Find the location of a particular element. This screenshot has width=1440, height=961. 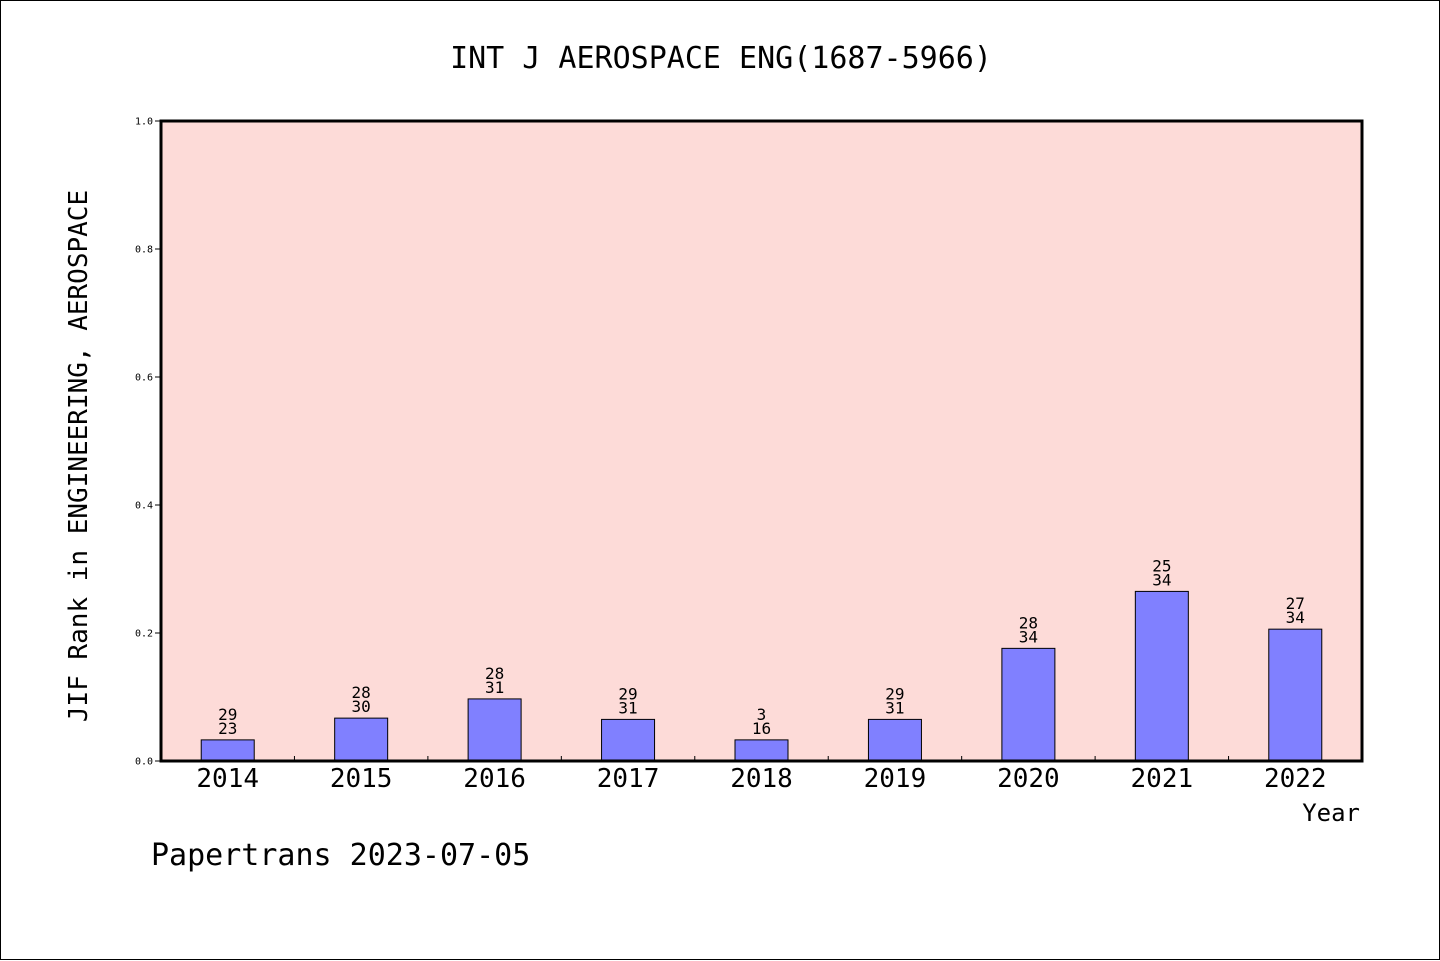

data-label-bottom-2016: 31 is located at coordinates (494, 687).